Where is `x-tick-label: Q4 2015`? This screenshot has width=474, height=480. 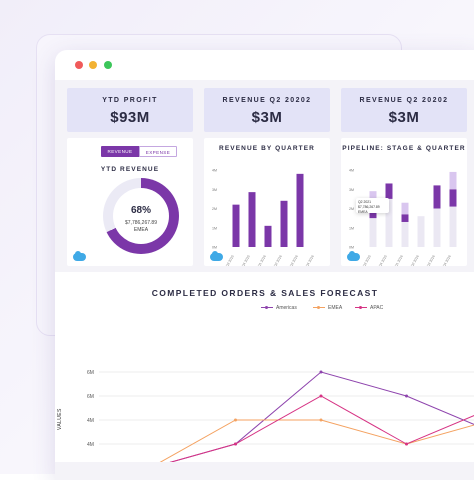 x-tick-label: Q4 2015 is located at coordinates (246, 260).